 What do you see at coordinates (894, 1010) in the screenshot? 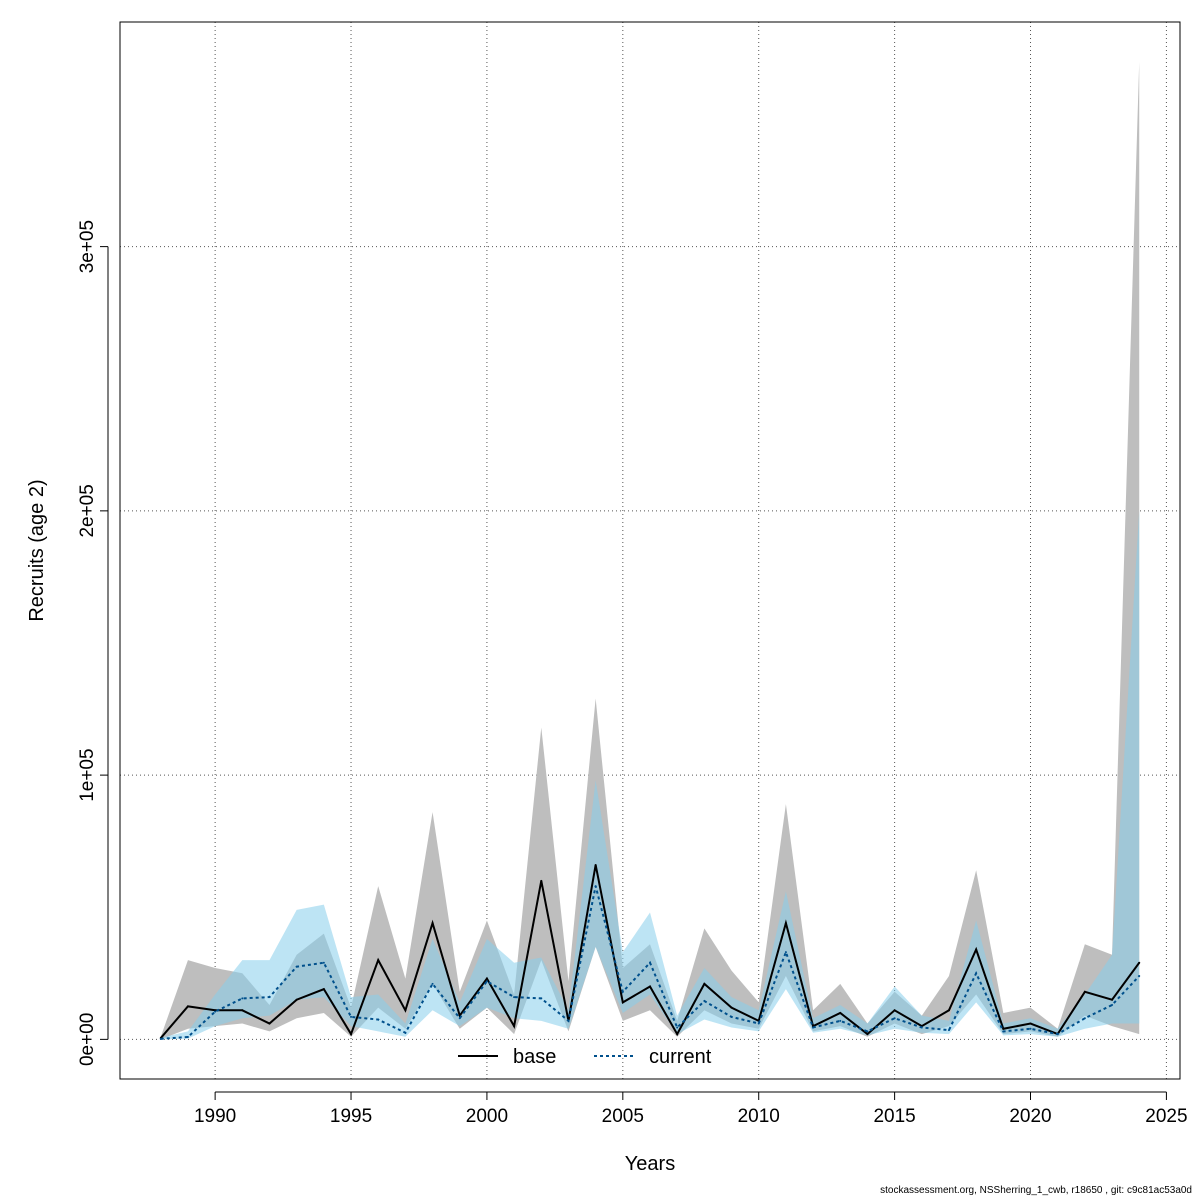
I see `point-base-2015` at bounding box center [894, 1010].